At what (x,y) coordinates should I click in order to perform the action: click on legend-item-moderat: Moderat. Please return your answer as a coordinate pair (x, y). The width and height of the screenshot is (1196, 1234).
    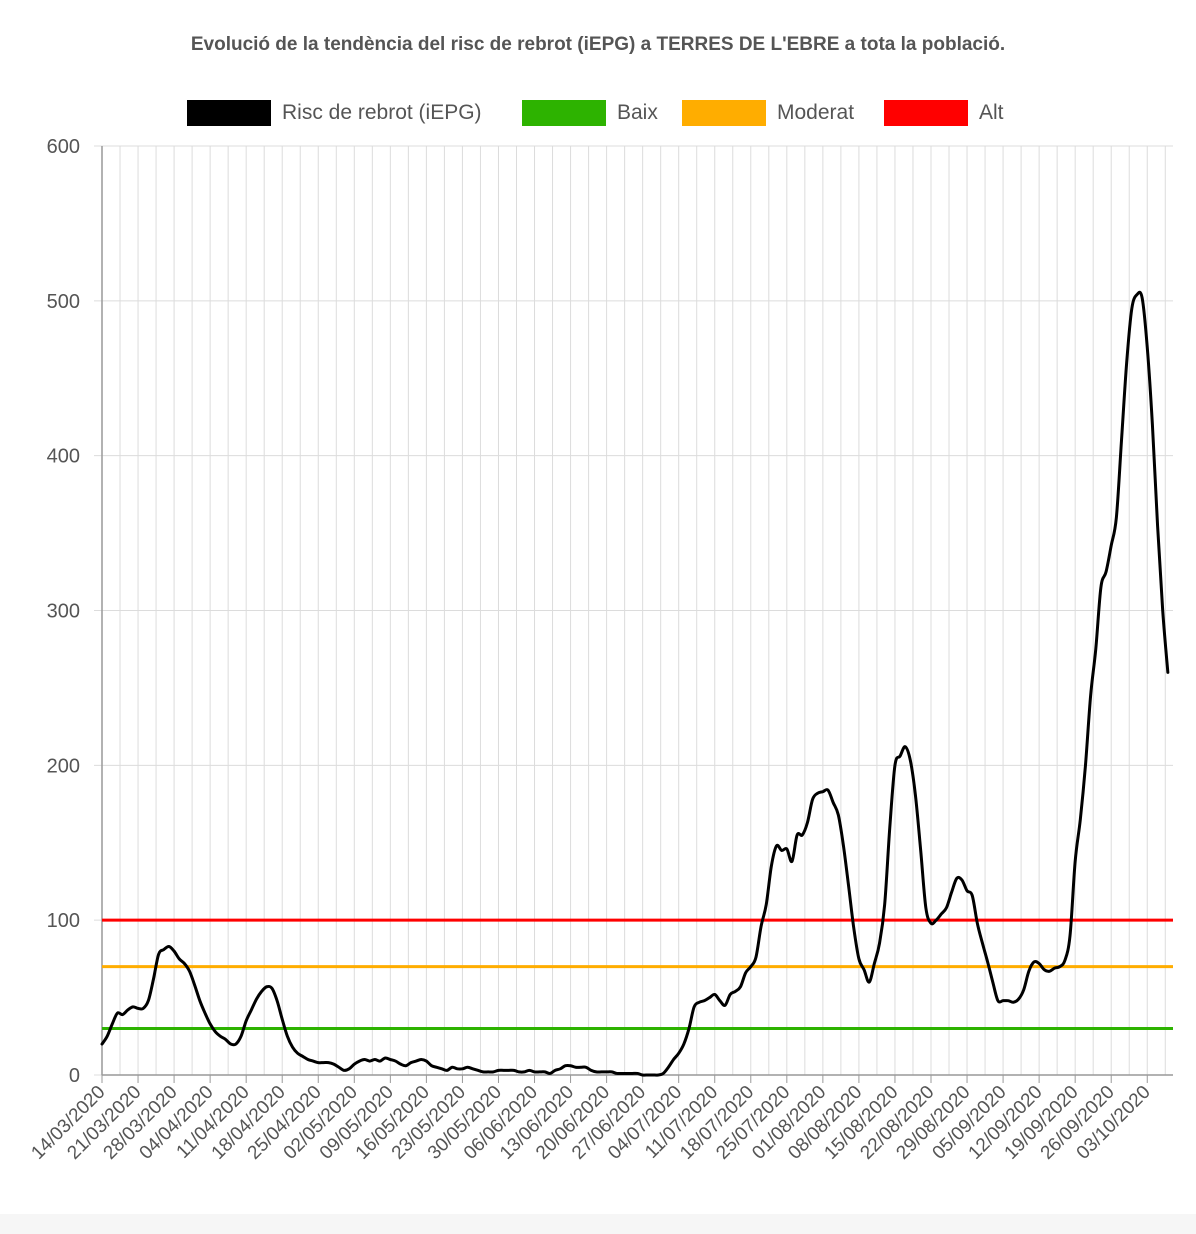
    Looking at the image, I should click on (768, 113).